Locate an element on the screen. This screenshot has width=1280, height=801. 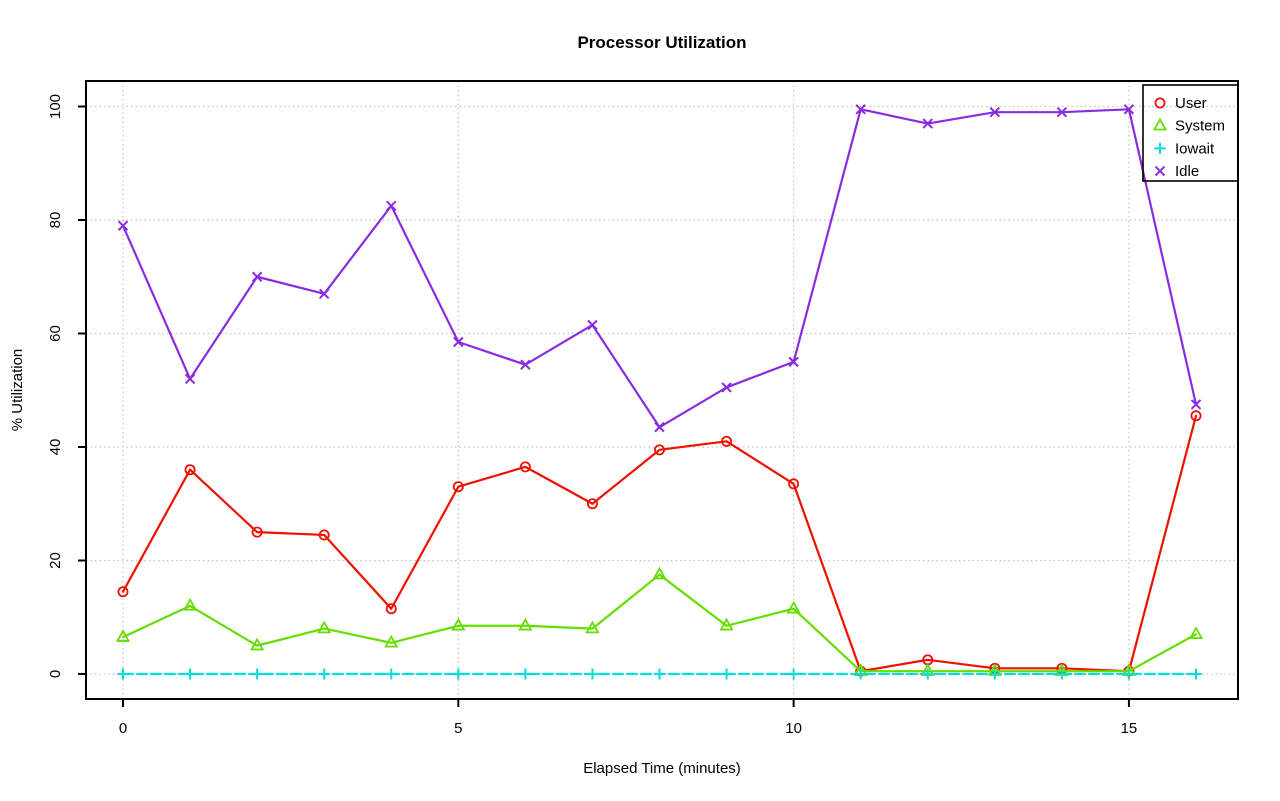
y-tick-label: 60 is located at coordinates (55, 333).